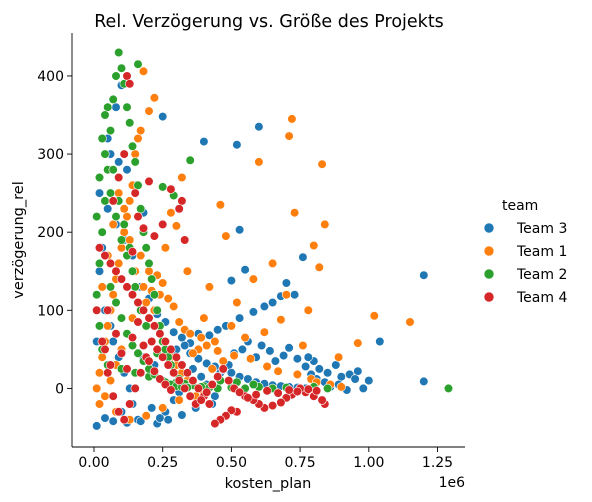  What do you see at coordinates (541, 275) in the screenshot?
I see `legend-label-team-2: Team 2` at bounding box center [541, 275].